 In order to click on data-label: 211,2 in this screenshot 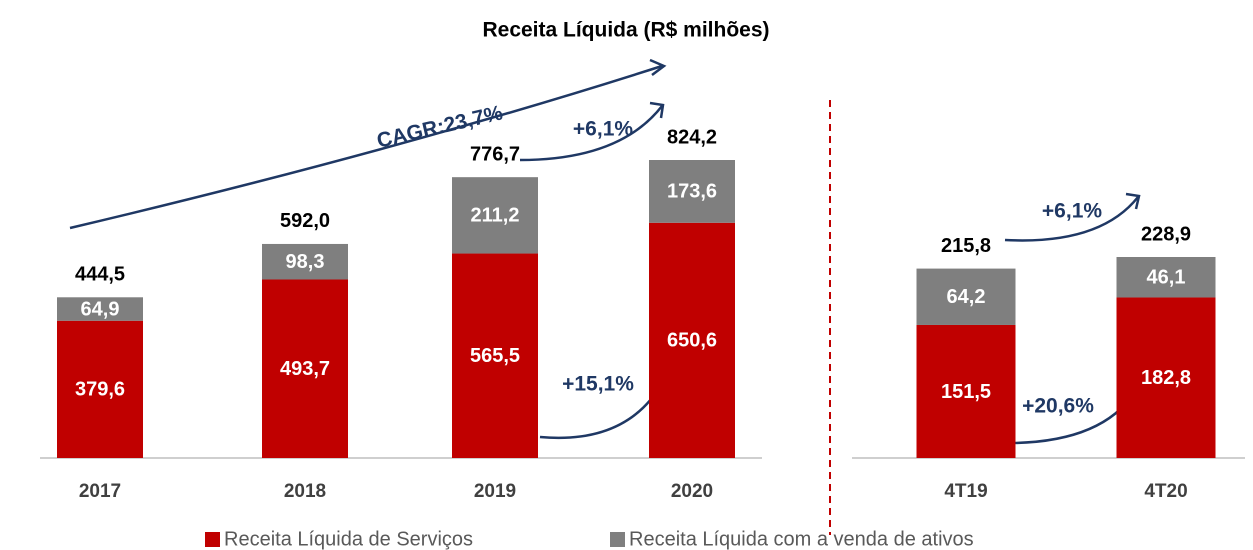, I will do `click(495, 216)`.